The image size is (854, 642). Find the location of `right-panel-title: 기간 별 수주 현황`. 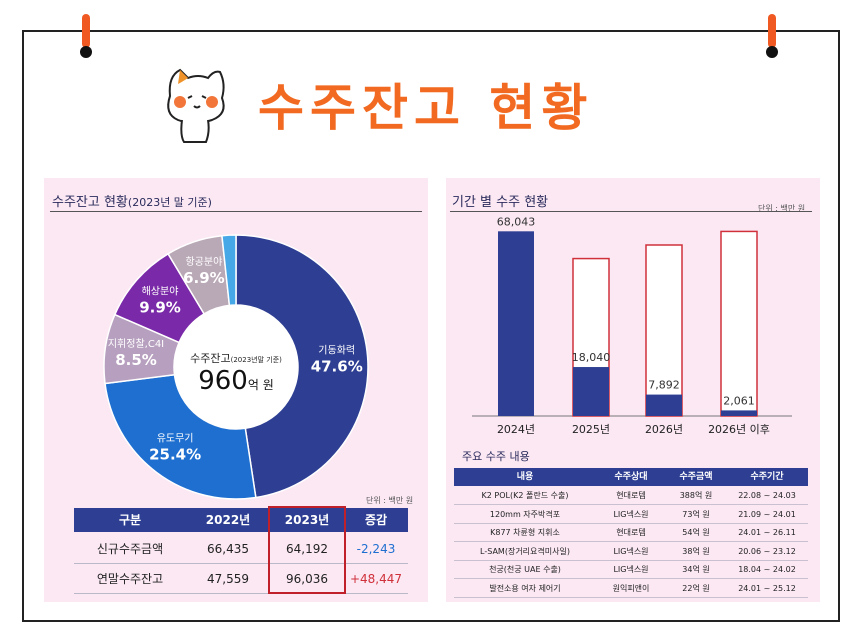

right-panel-title: 기간 별 수주 현황 is located at coordinates (500, 202).